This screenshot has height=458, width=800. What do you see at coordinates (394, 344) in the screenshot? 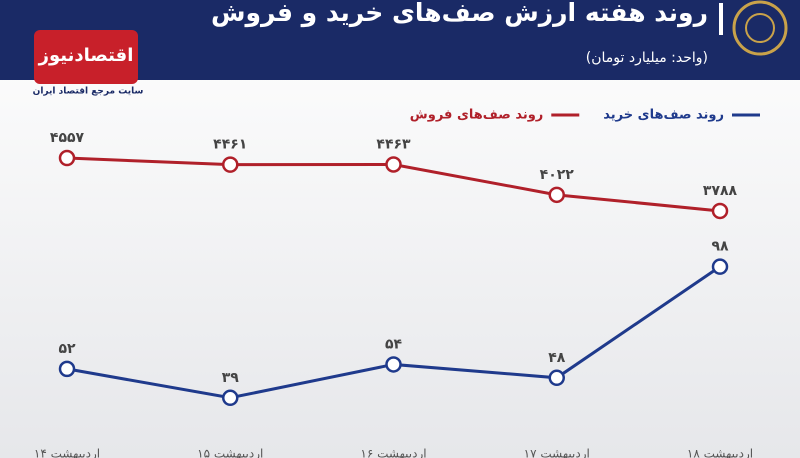
I see `value-label: ۵۴` at bounding box center [394, 344].